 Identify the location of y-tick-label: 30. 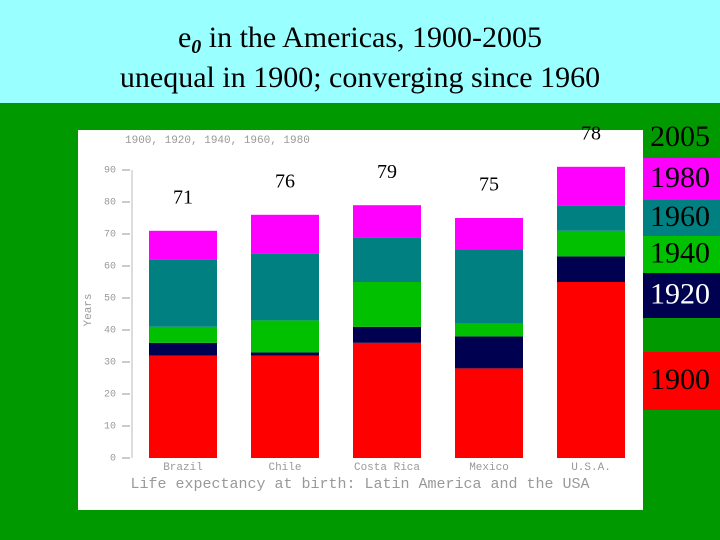
(110, 363).